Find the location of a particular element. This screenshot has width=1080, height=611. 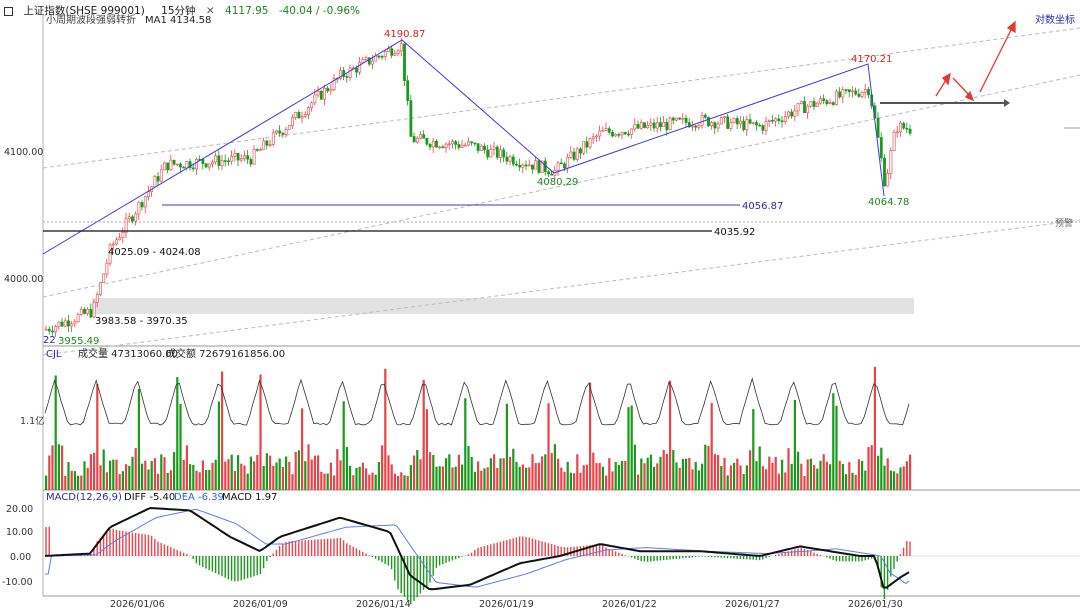

macd-y-tick-0: 0.00 is located at coordinates (20, 557).